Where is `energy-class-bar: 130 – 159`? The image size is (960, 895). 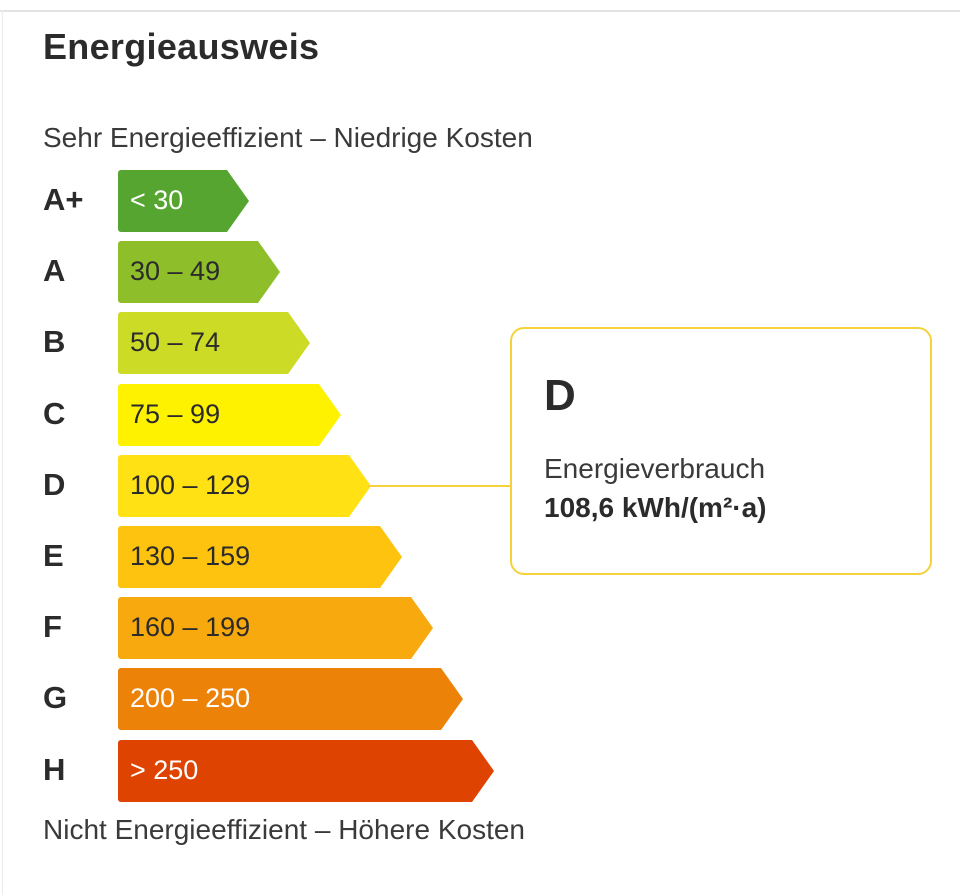
energy-class-bar: 130 – 159 is located at coordinates (260, 557).